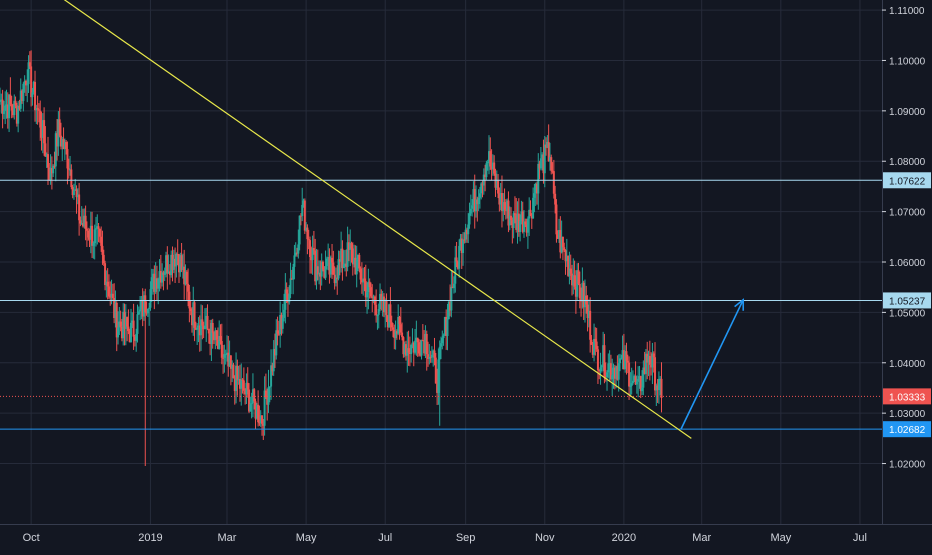 The height and width of the screenshot is (555, 932). What do you see at coordinates (712, 364) in the screenshot?
I see `forecast-arrow` at bounding box center [712, 364].